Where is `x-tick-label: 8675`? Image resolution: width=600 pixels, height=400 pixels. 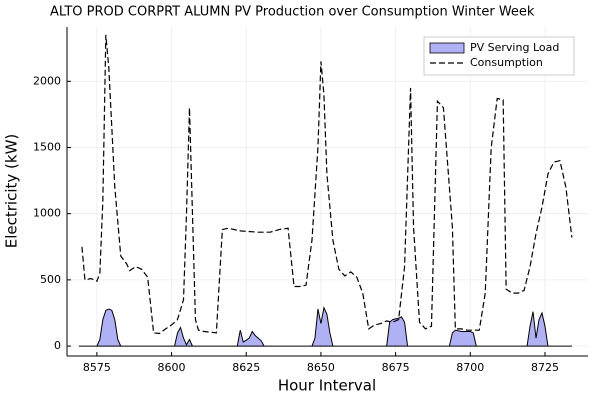
x-tick-label: 8675 is located at coordinates (396, 367).